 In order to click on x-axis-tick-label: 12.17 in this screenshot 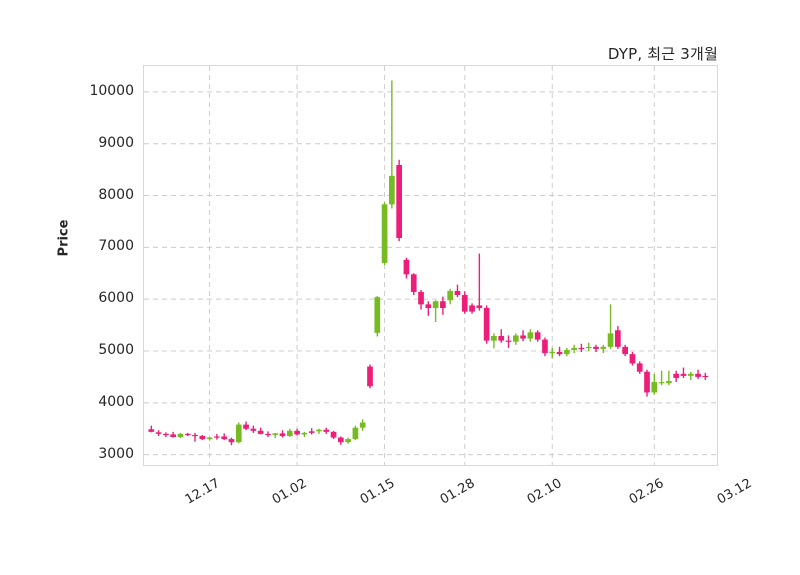, I will do `click(202, 492)`.